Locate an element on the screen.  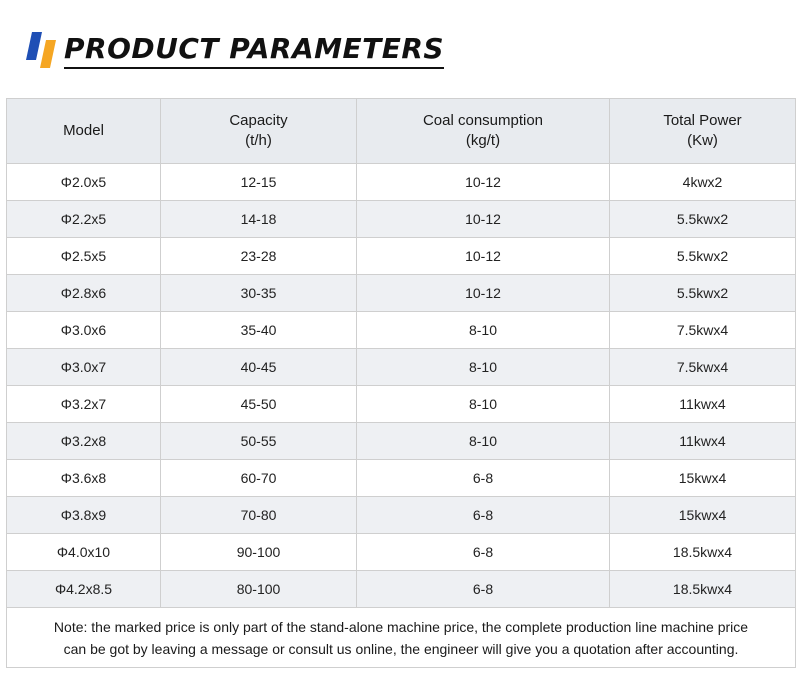
table-row: Φ3.2x8 50-55 8-10 11kwx4 is located at coordinates (401, 441).